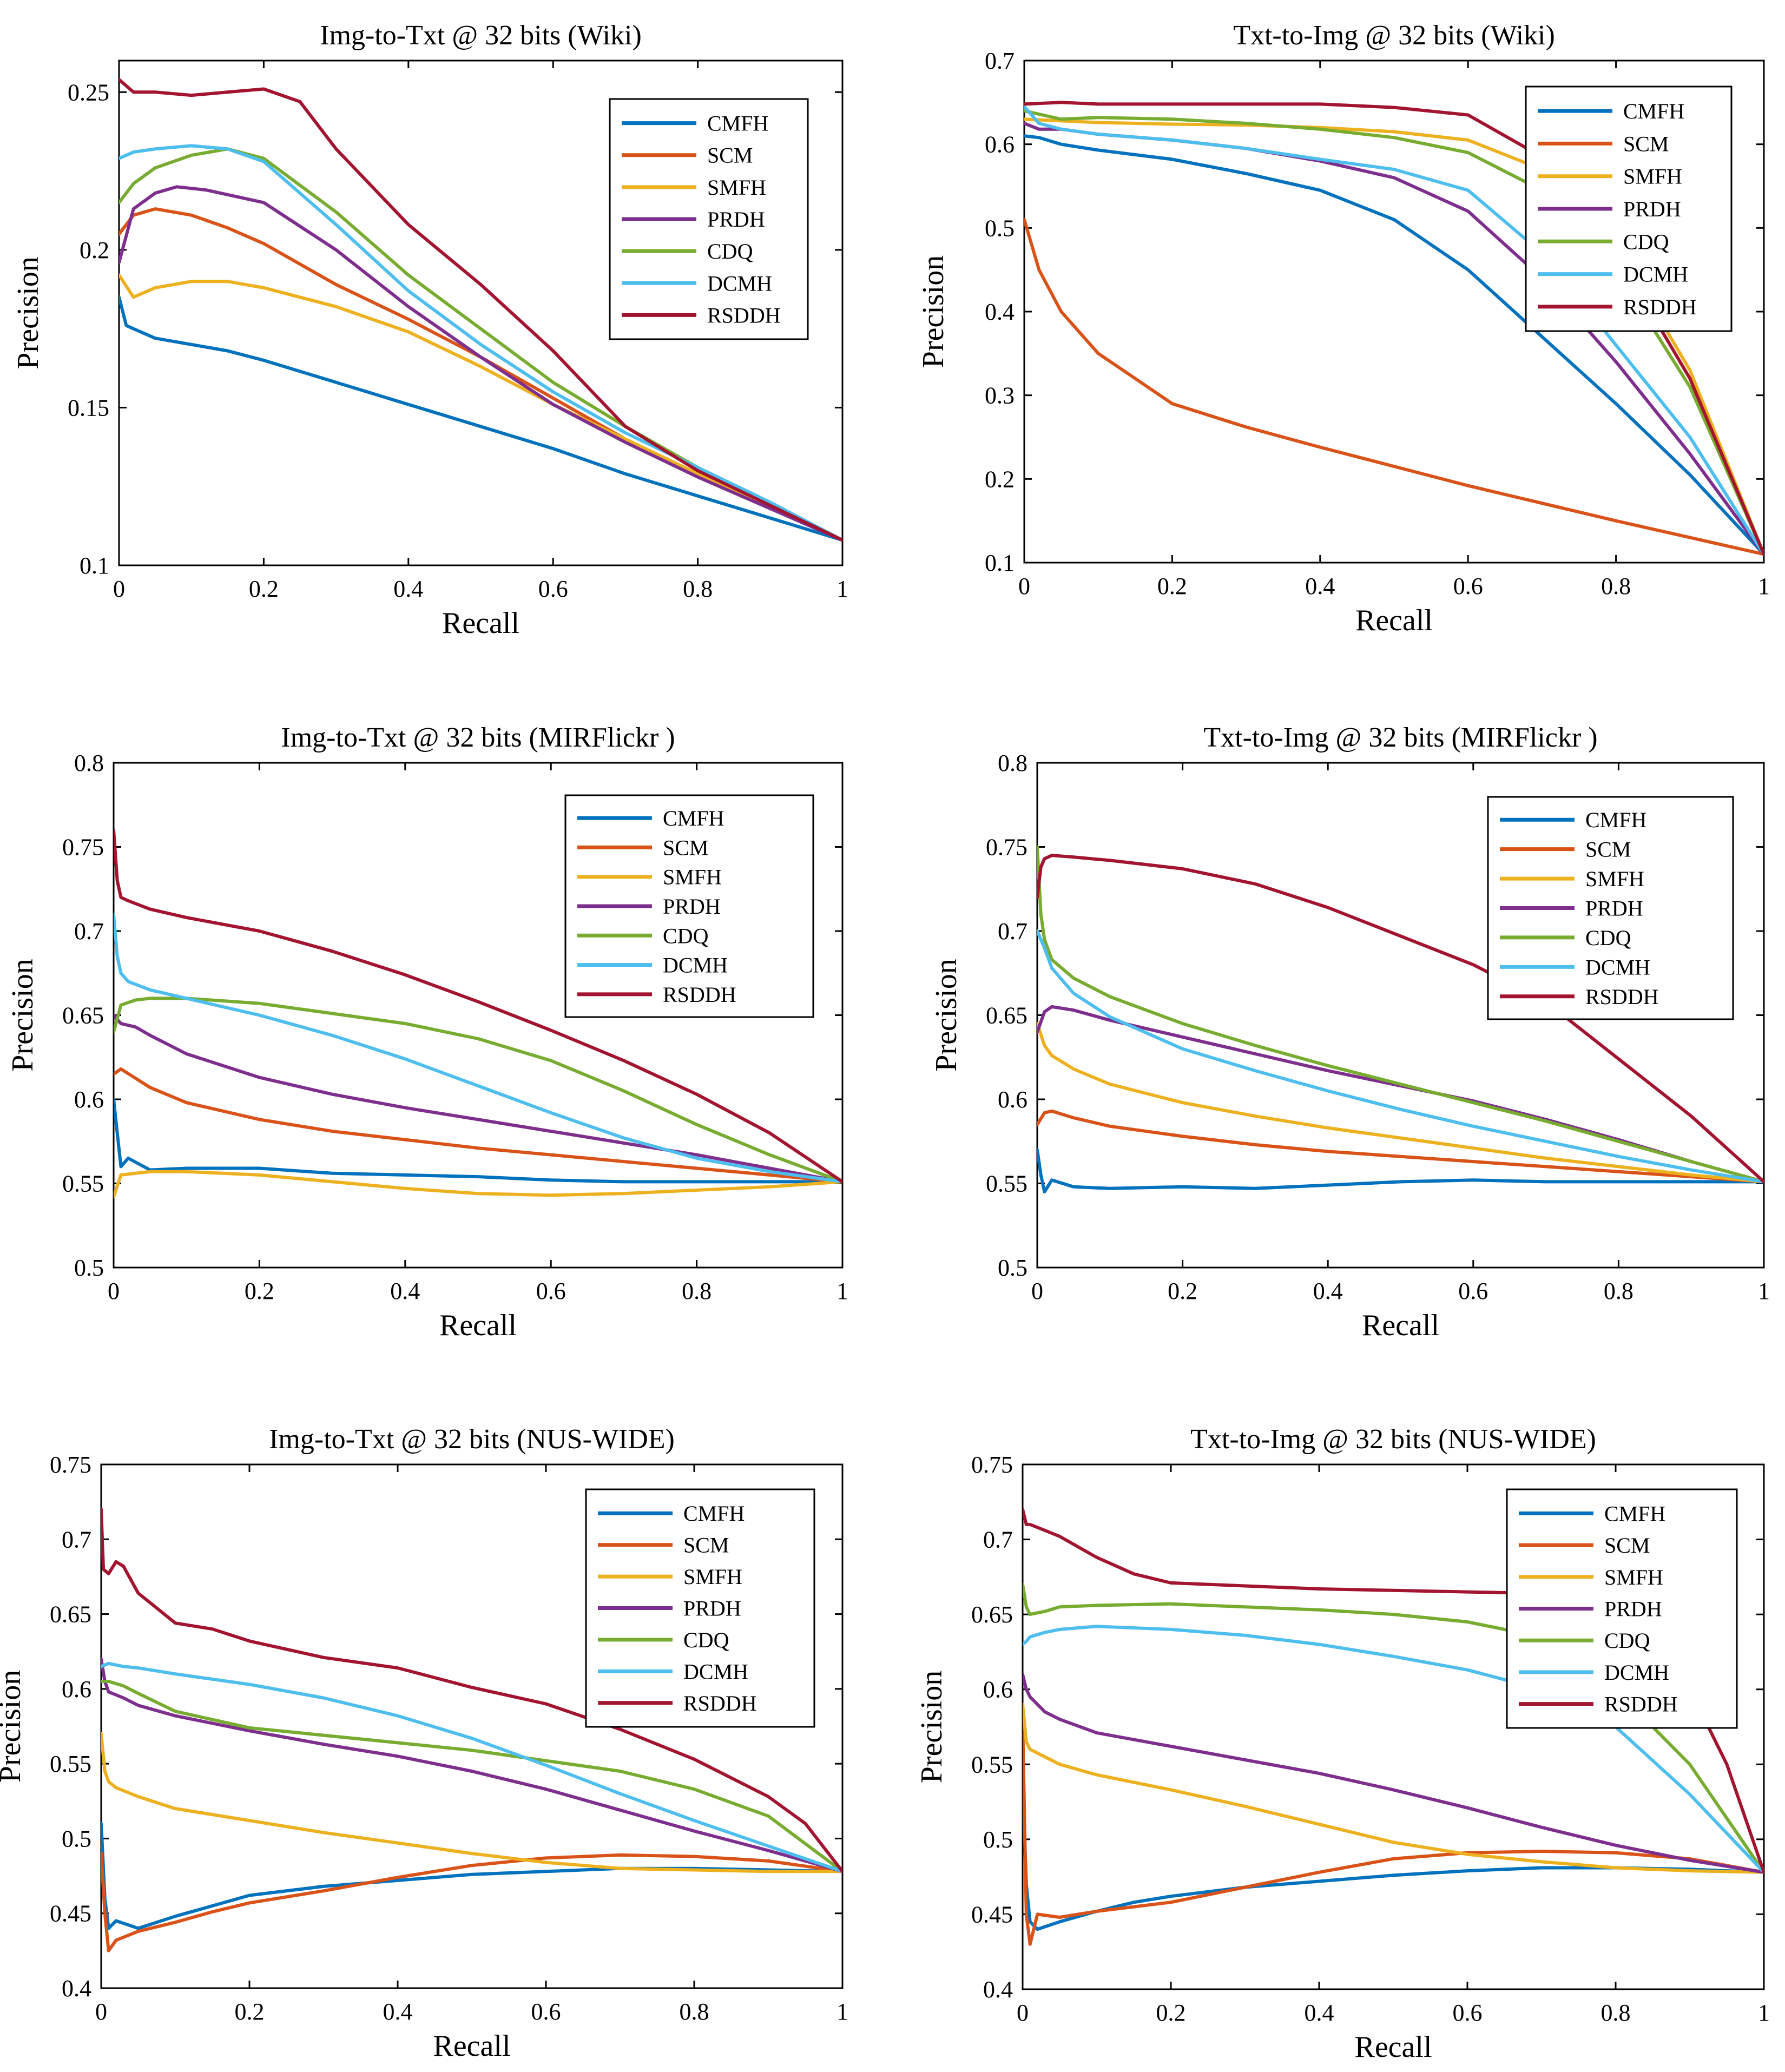 The image size is (1785, 2072). What do you see at coordinates (1000, 395) in the screenshot?
I see `y-tick-label: 0.3` at bounding box center [1000, 395].